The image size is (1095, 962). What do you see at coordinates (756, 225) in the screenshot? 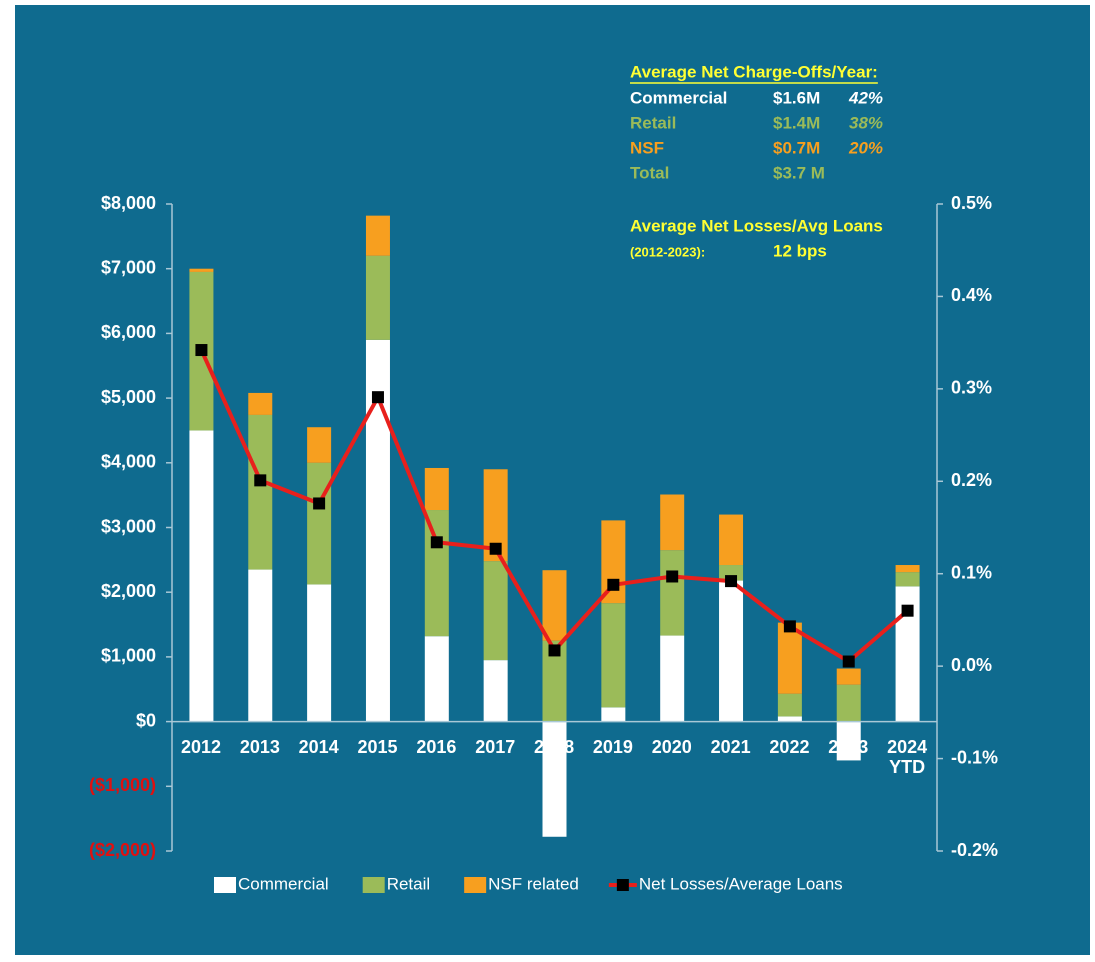
I see `annotation-losses-title: Average Net Losses/Avg Loans` at bounding box center [756, 225].